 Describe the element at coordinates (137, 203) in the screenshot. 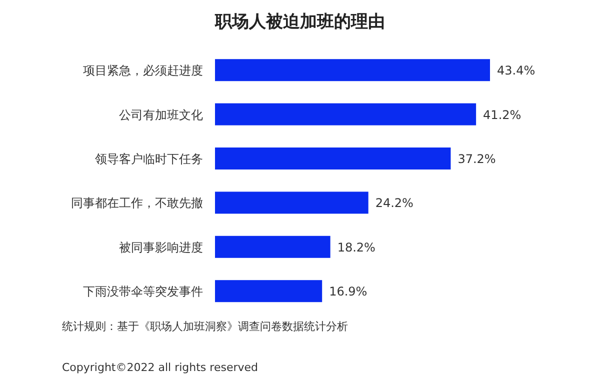

I see `y-tick-label: 同事都在工作，不敢先撤` at that location.